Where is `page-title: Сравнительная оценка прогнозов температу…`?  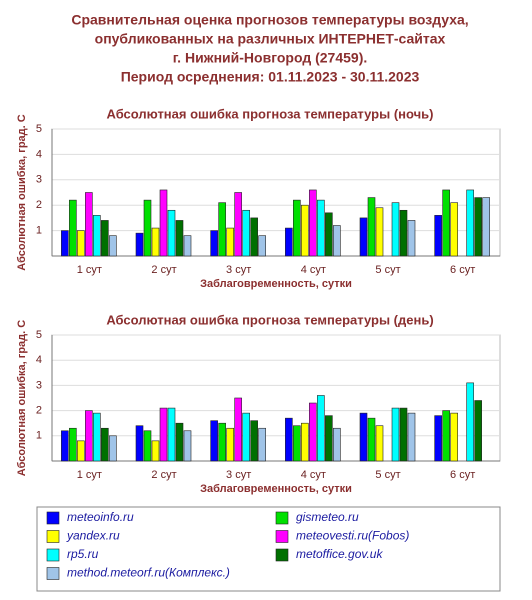
page-title: Сравнительная оценка прогнозов температу… is located at coordinates (269, 20).